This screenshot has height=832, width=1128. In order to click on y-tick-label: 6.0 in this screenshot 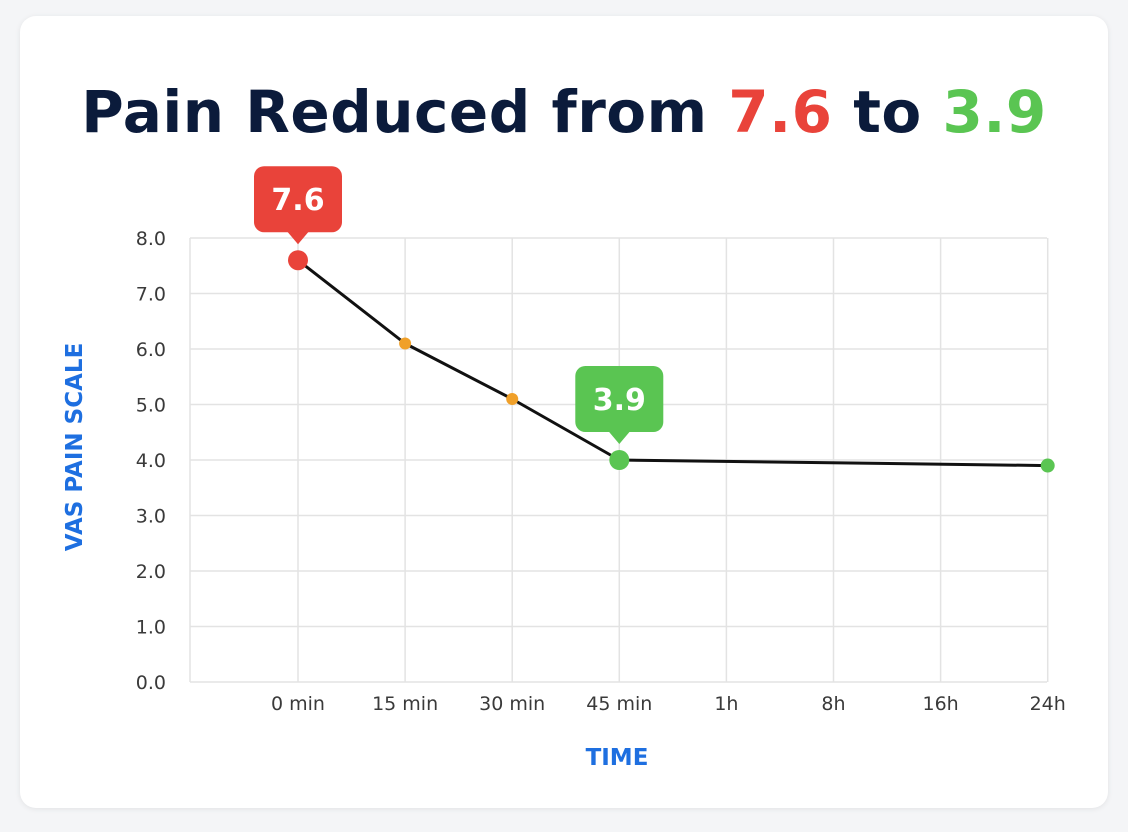, I will do `click(151, 350)`.